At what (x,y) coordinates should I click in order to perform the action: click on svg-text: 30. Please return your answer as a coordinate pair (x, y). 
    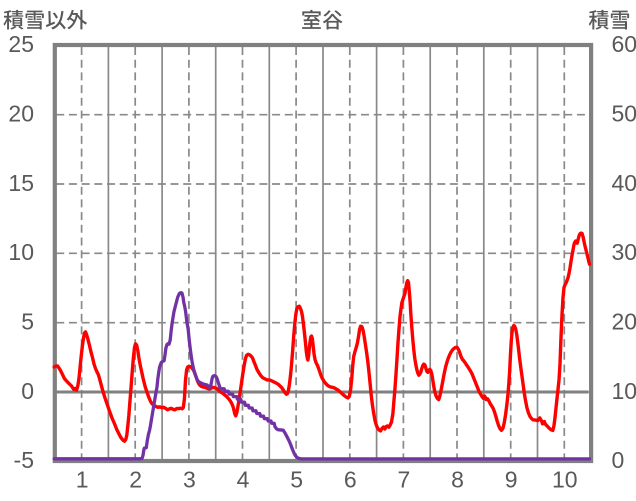
    Looking at the image, I should click on (624, 252).